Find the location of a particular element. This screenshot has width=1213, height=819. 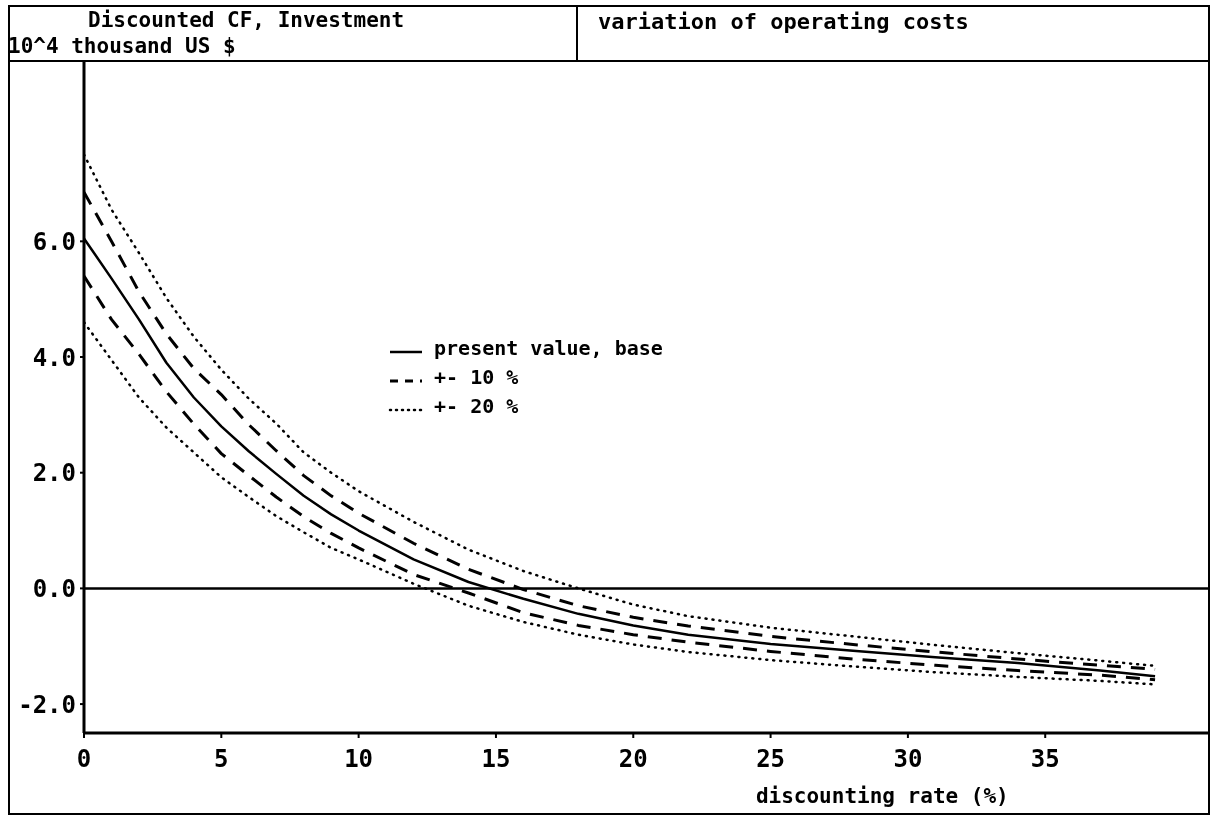

x-axis-title: discounting rate (%) is located at coordinates (882, 796).